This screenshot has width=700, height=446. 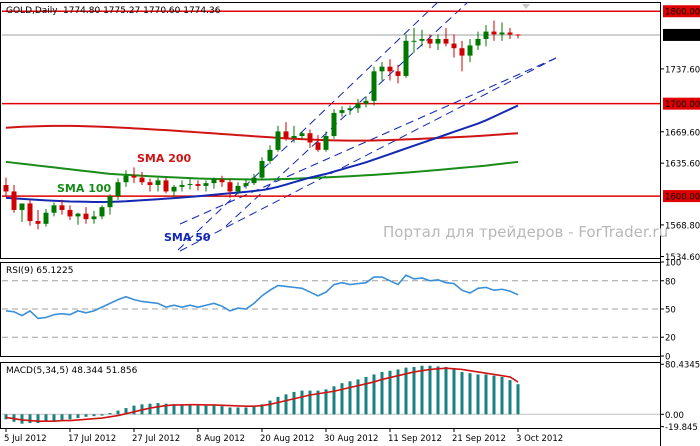 I want to click on chart-header-symbol: GOLD,Daily, so click(x=32, y=11).